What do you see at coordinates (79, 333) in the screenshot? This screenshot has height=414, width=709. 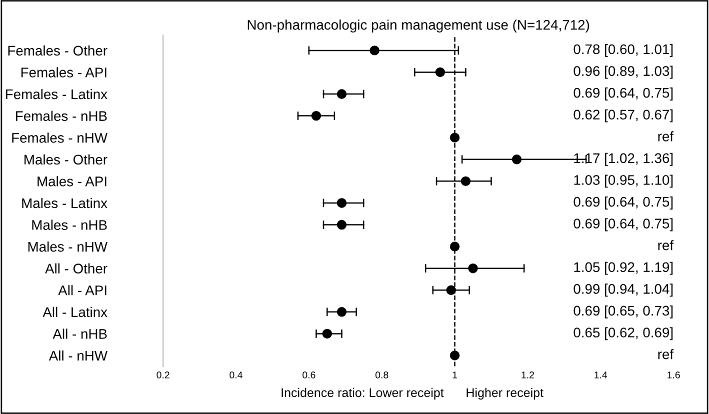 I see `y-tick-label: All - nHB` at bounding box center [79, 333].